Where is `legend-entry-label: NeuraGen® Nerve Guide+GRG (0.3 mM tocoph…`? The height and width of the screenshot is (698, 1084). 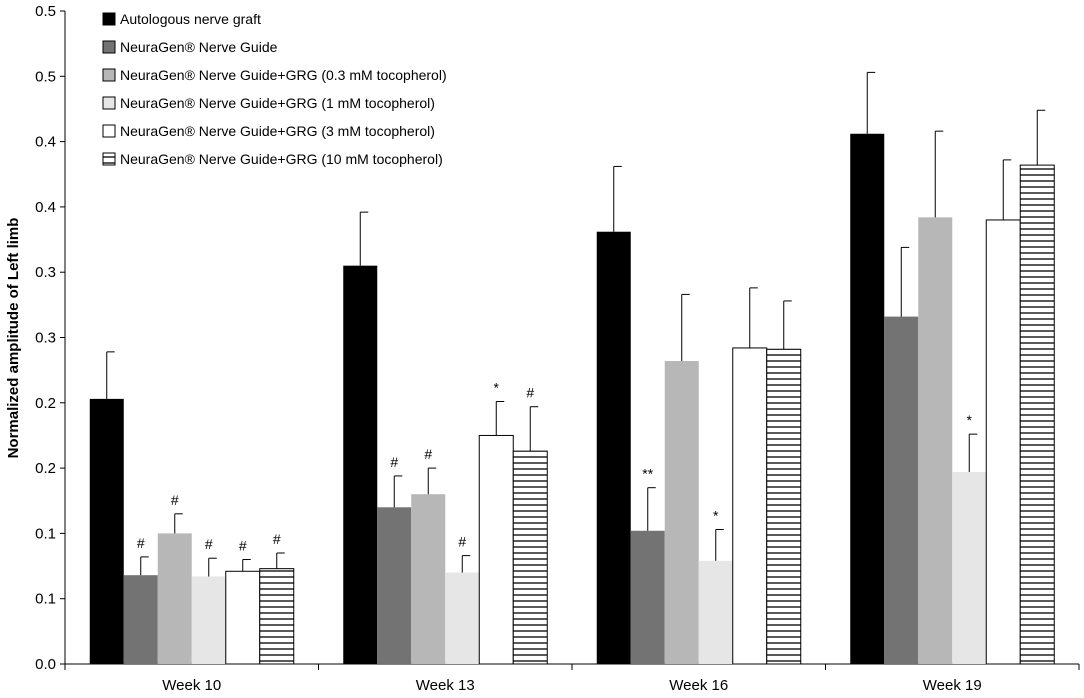
legend-entry-label: NeuraGen® Nerve Guide+GRG (0.3 mM tocoph… is located at coordinates (283, 75).